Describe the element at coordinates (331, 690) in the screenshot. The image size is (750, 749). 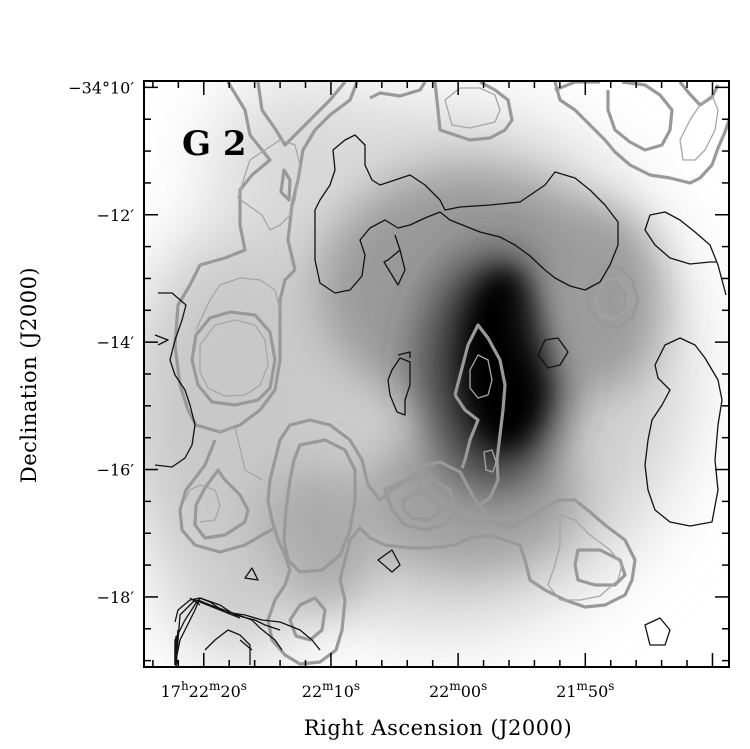
I see `x-tick-label: 22m10s` at that location.